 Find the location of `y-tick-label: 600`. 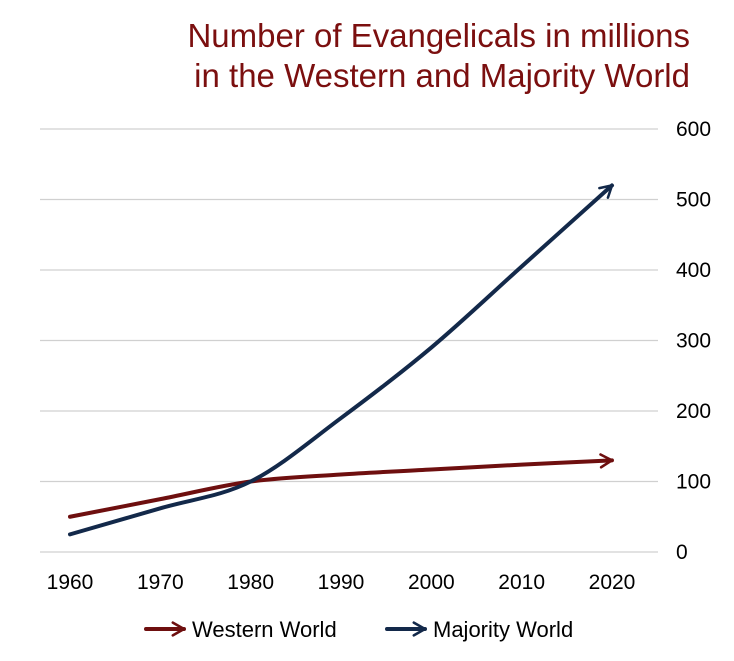

y-tick-label: 600 is located at coordinates (693, 129).